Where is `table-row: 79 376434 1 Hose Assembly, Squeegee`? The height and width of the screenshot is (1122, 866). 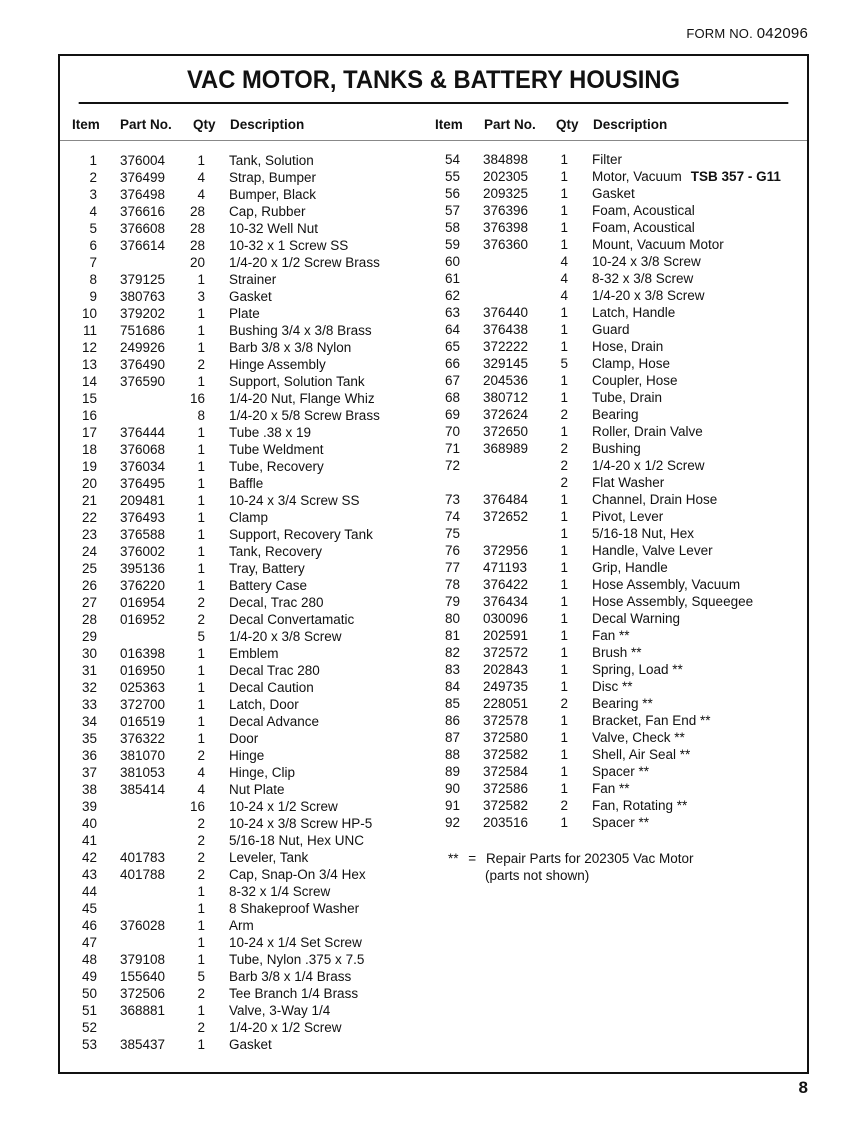 table-row: 79 376434 1 Hose Assembly, Squeegee is located at coordinates (430, 601).